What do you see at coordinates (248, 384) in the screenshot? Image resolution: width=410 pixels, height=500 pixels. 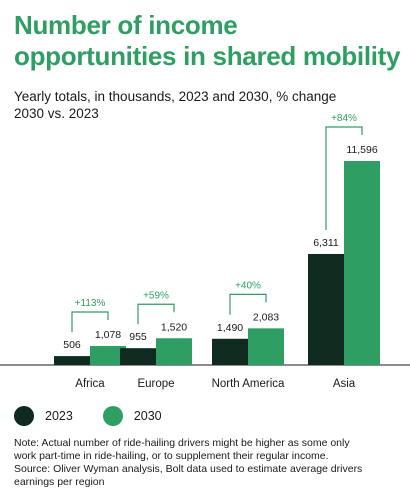 I see `category-label-north-america: North America` at bounding box center [248, 384].